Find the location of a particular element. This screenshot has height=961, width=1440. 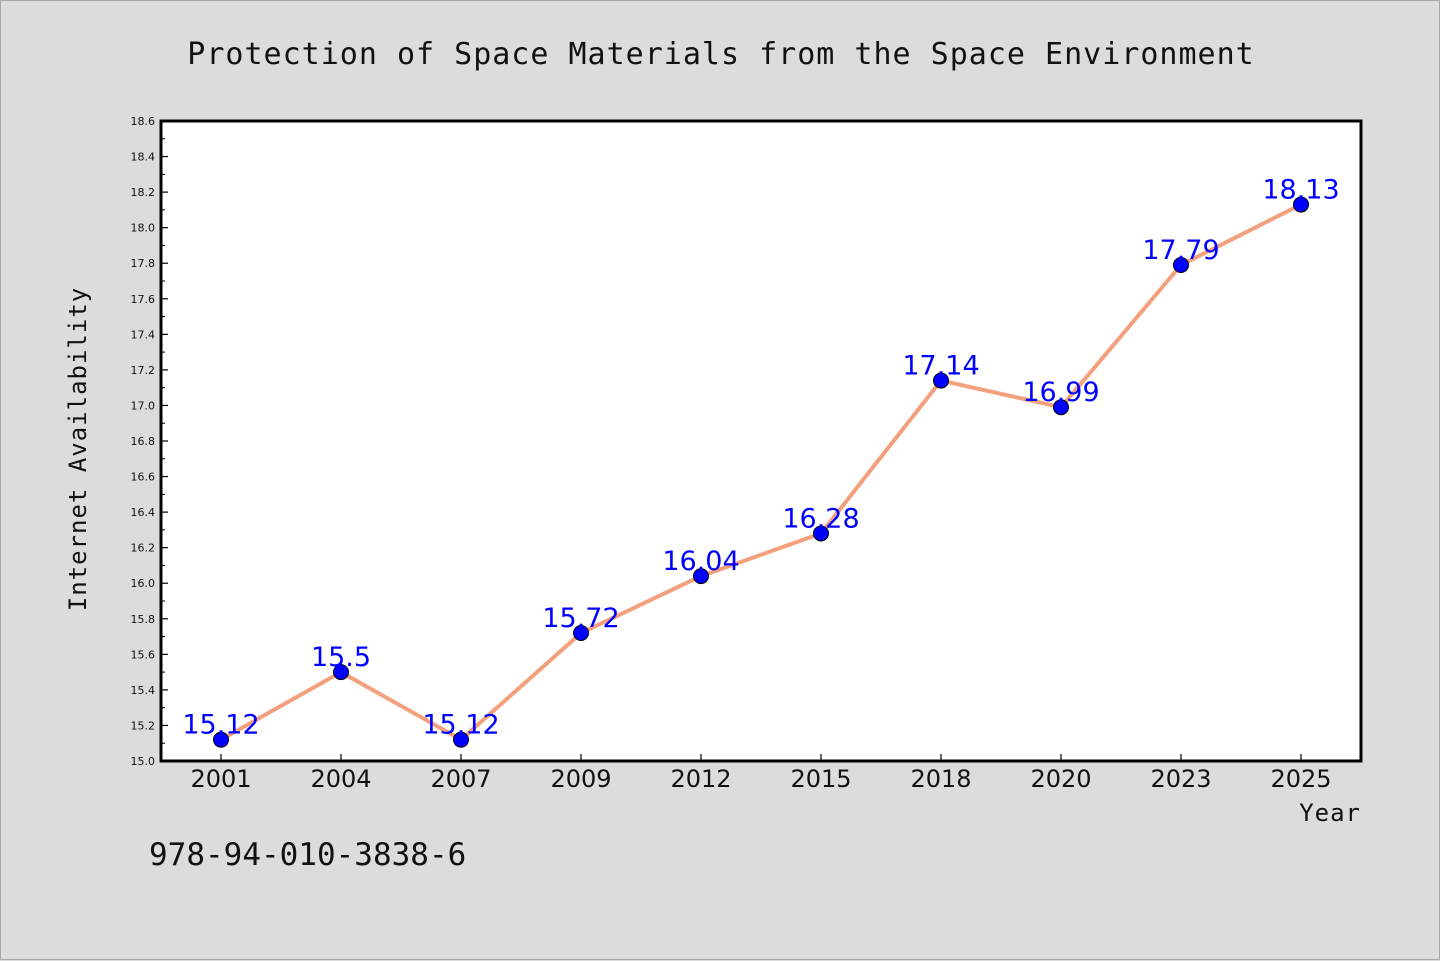

y-tick-label: 16.4 is located at coordinates (143, 512).